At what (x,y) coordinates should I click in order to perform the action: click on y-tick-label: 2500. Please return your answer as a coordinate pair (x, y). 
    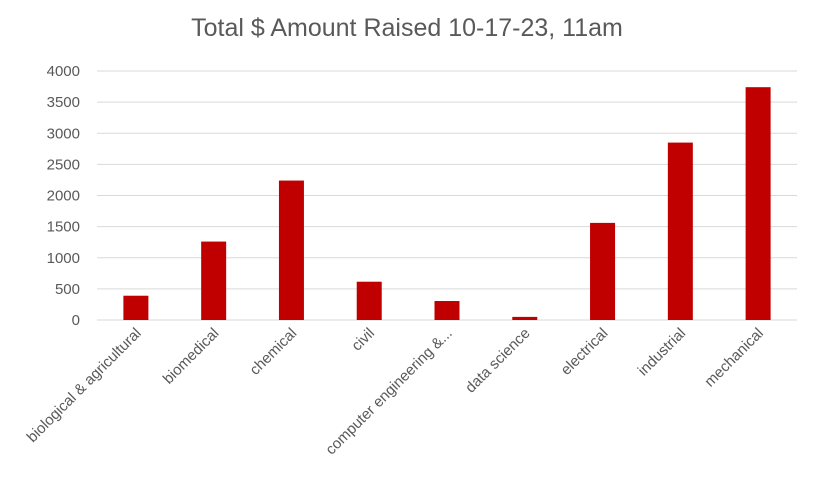
    Looking at the image, I should click on (63, 164).